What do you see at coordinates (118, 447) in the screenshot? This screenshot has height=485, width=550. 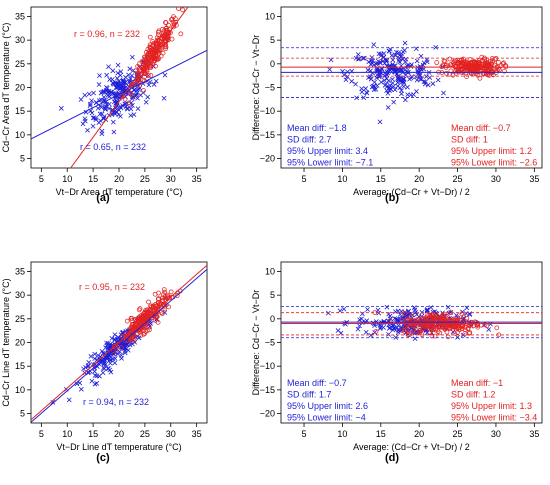 I see `x-axis-label: Vt−Dr Line dT temperature (°C)` at bounding box center [118, 447].